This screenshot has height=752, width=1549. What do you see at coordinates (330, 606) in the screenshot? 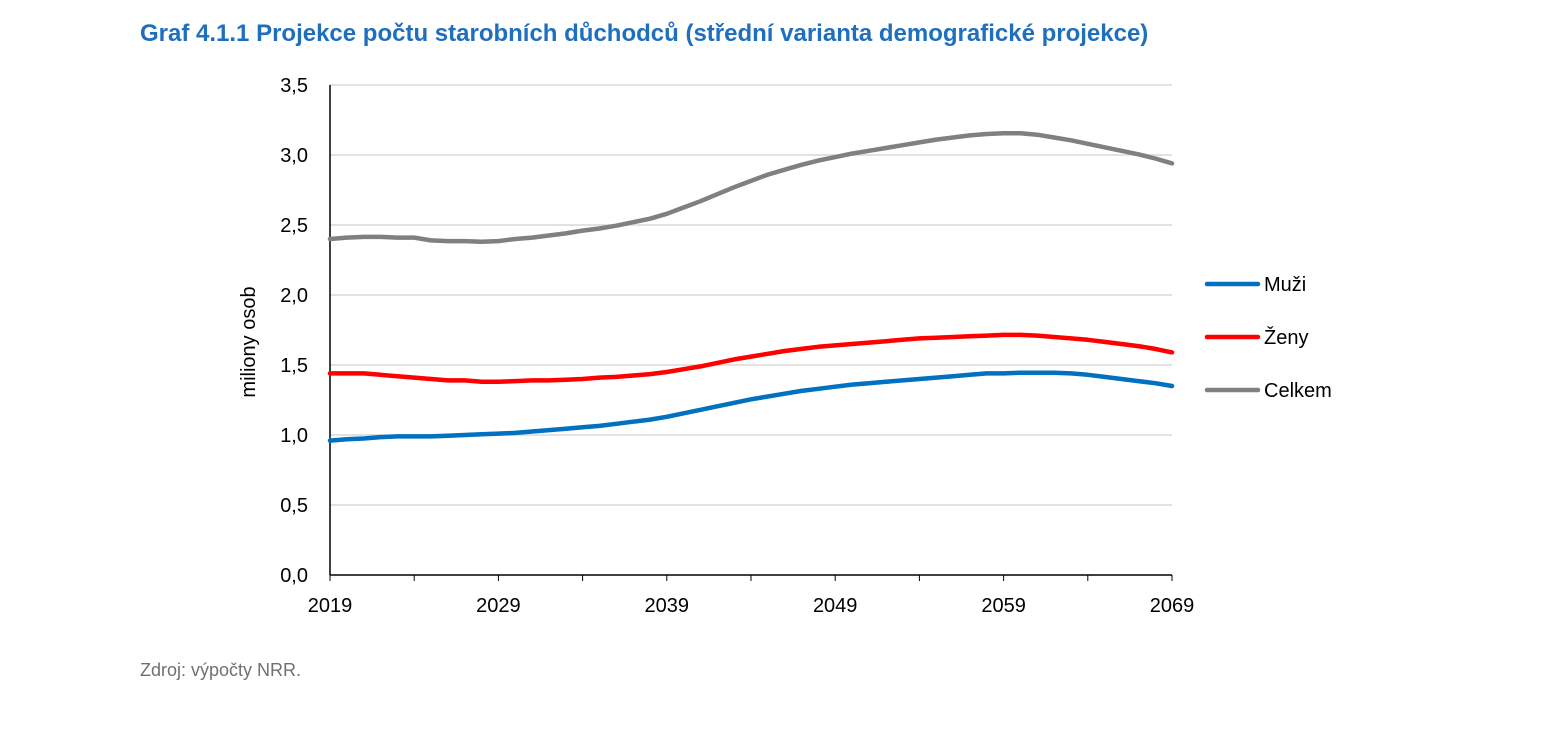
I see `x-tick-label: 2019` at bounding box center [330, 606].